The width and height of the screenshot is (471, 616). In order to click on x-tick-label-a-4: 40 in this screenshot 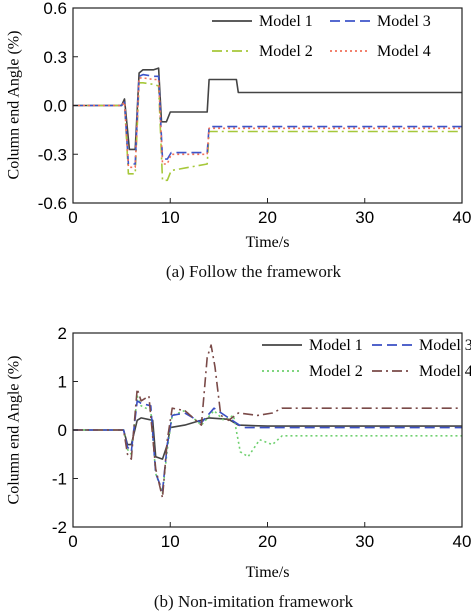, I will do `click(462, 217)`.